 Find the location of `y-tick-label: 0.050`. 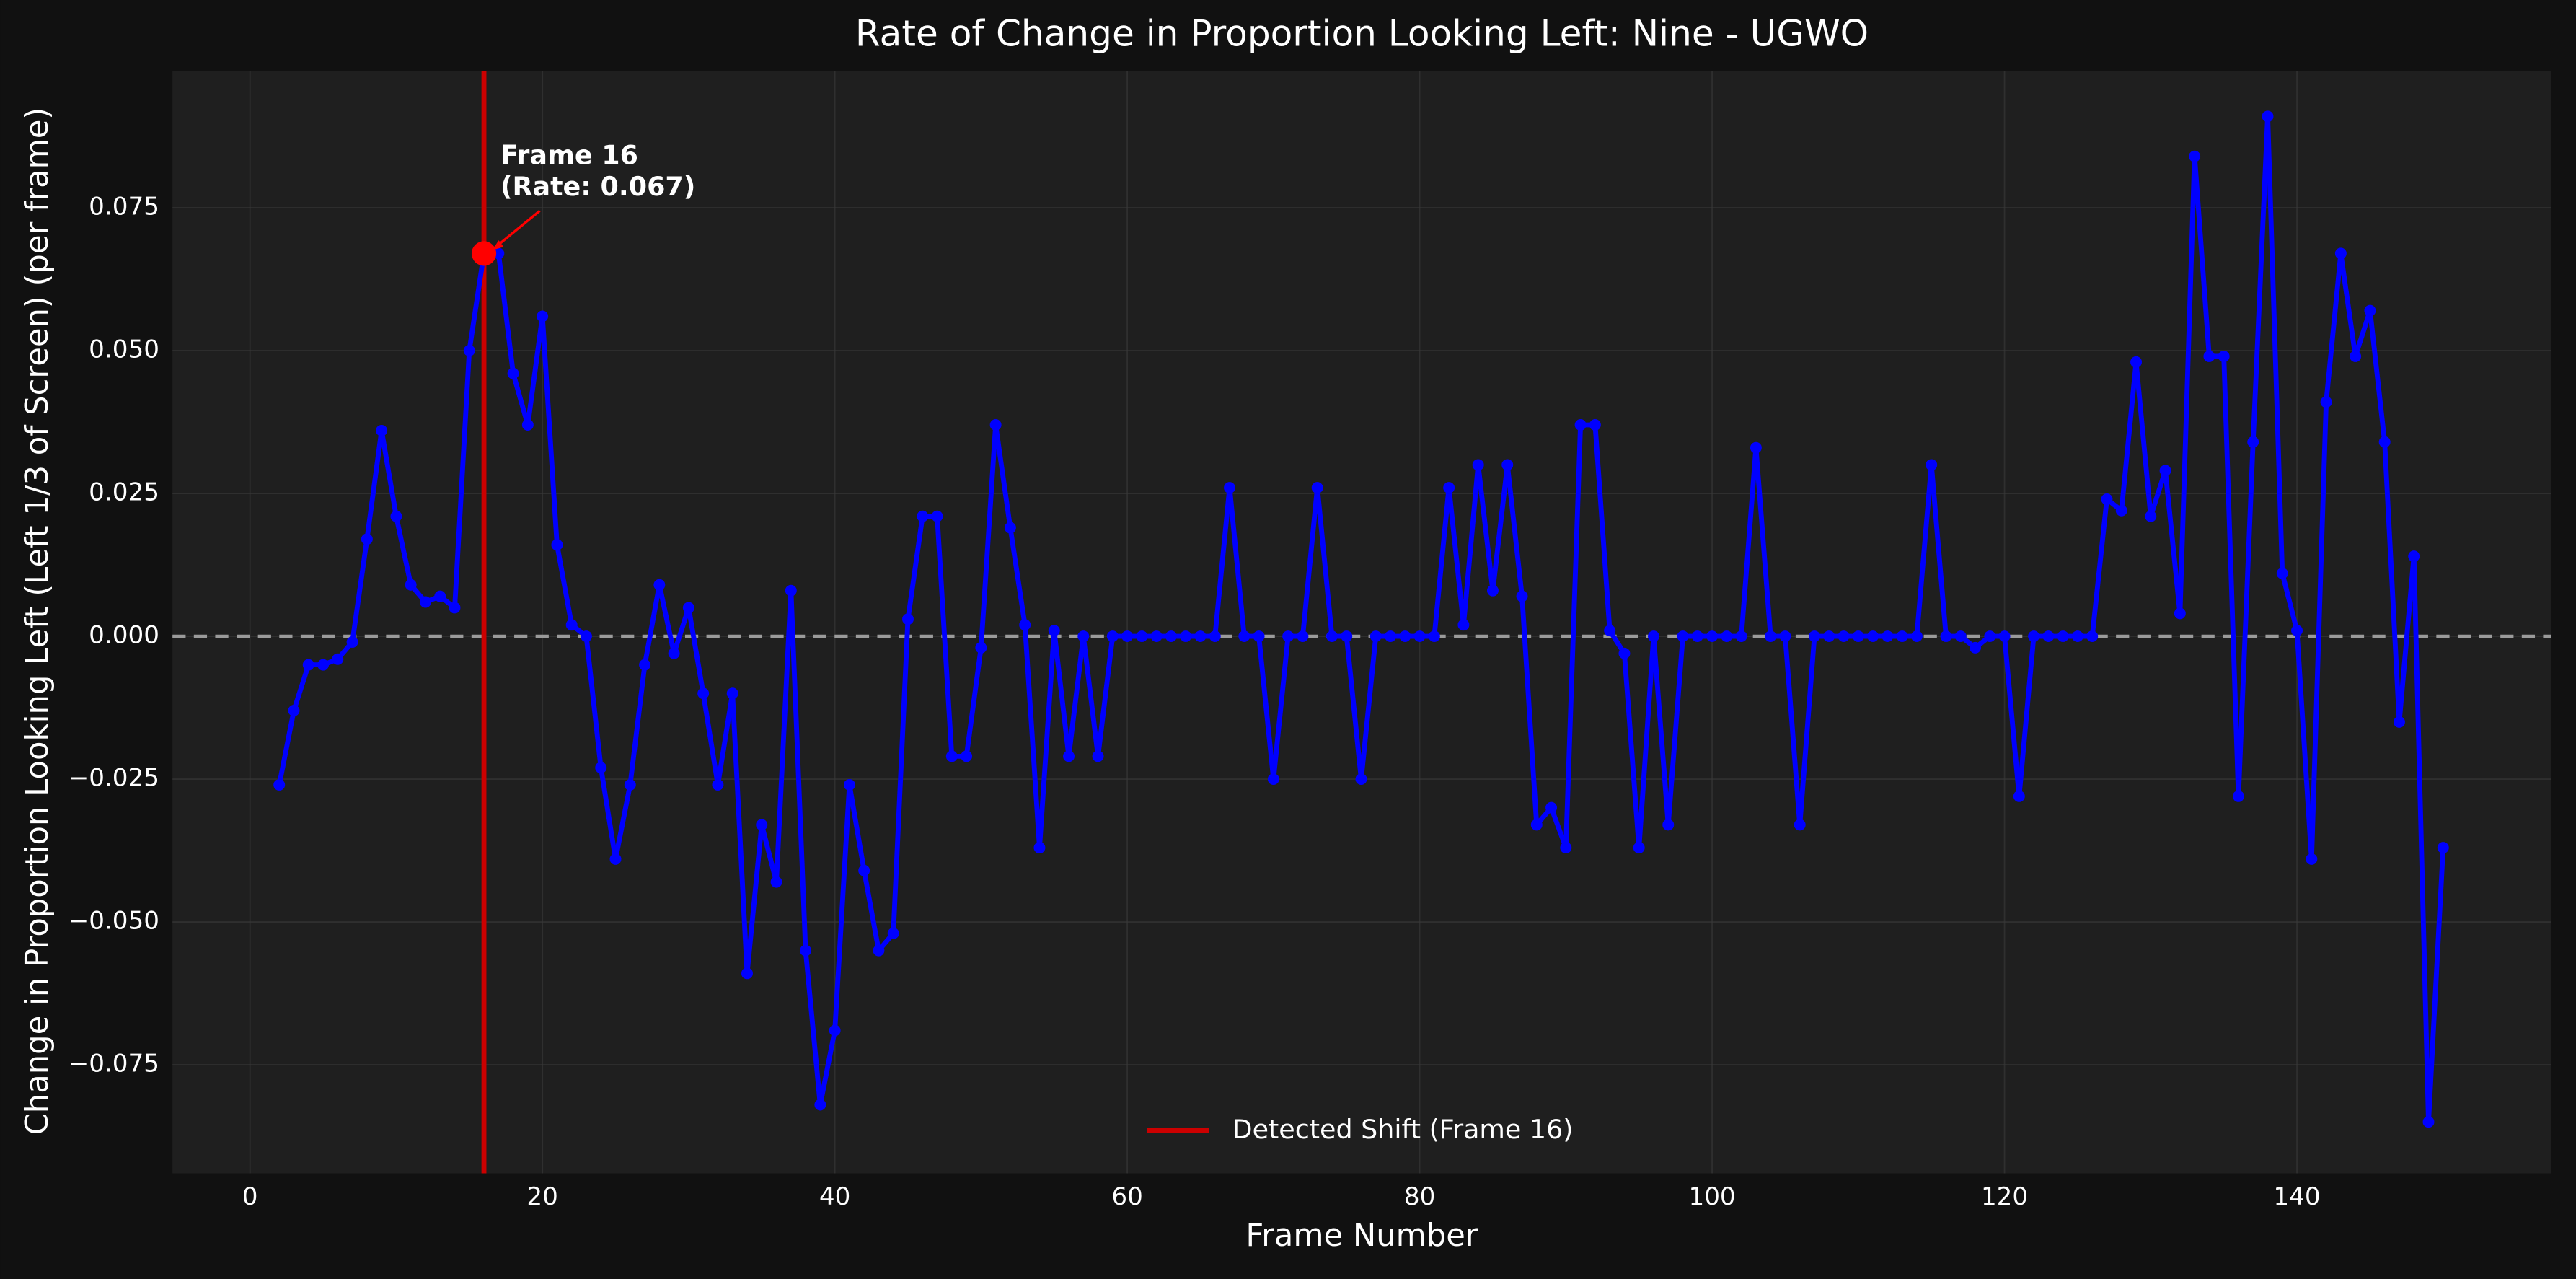

y-tick-label: 0.050 is located at coordinates (124, 349).